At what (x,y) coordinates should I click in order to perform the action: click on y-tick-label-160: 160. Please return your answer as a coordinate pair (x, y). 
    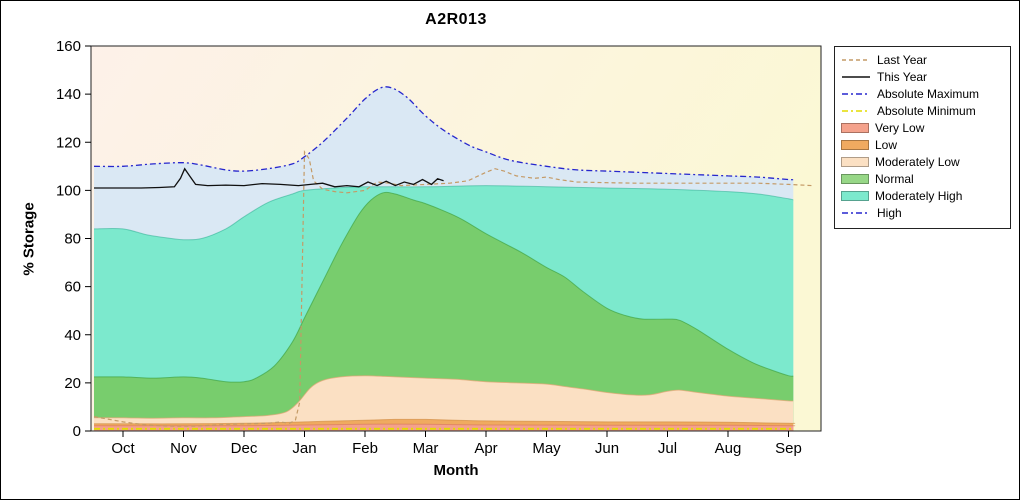
    Looking at the image, I should click on (68, 46).